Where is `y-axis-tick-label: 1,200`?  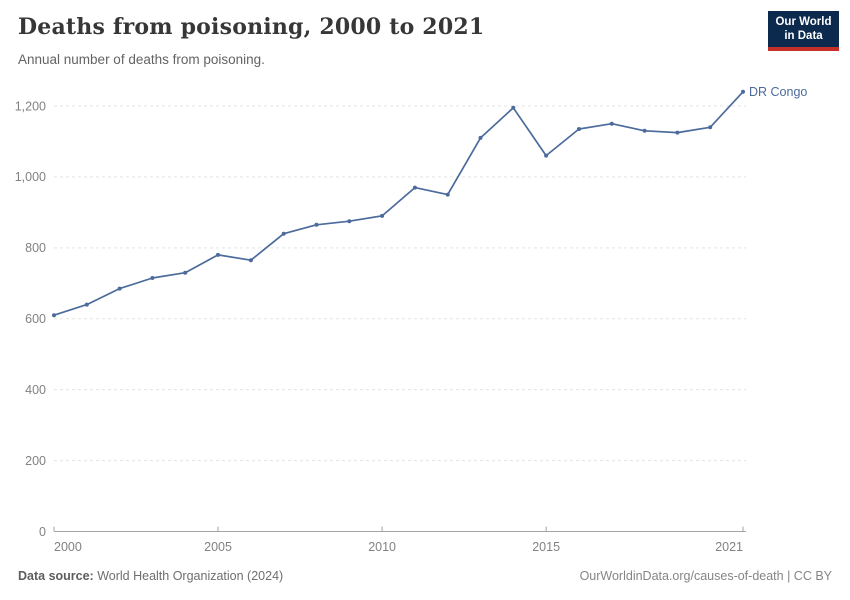 y-axis-tick-label: 1,200 is located at coordinates (30, 106).